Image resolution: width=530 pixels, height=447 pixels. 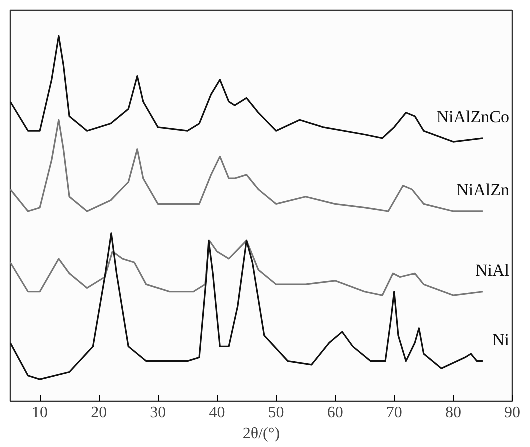 What do you see at coordinates (335, 413) in the screenshot?
I see `x-tick-label: 60` at bounding box center [335, 413].